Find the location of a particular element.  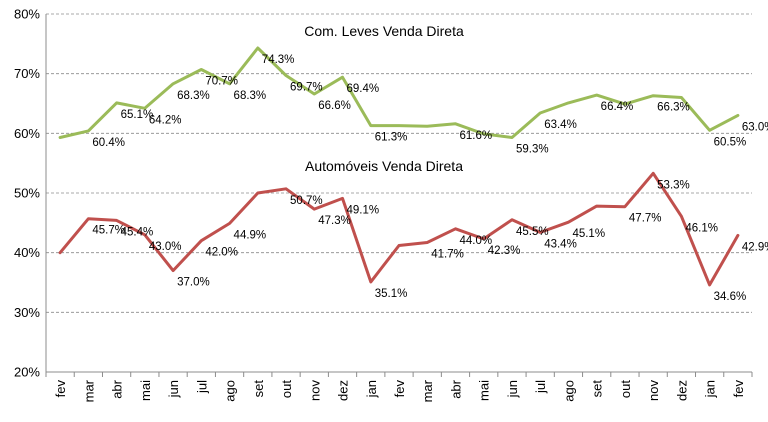

y-tick-label: 70% is located at coordinates (27, 73).